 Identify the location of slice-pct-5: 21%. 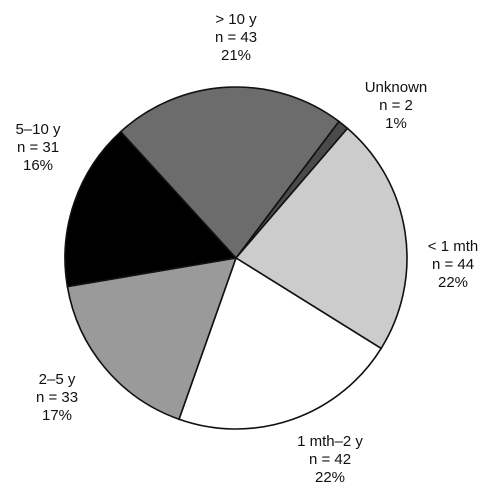
(236, 55).